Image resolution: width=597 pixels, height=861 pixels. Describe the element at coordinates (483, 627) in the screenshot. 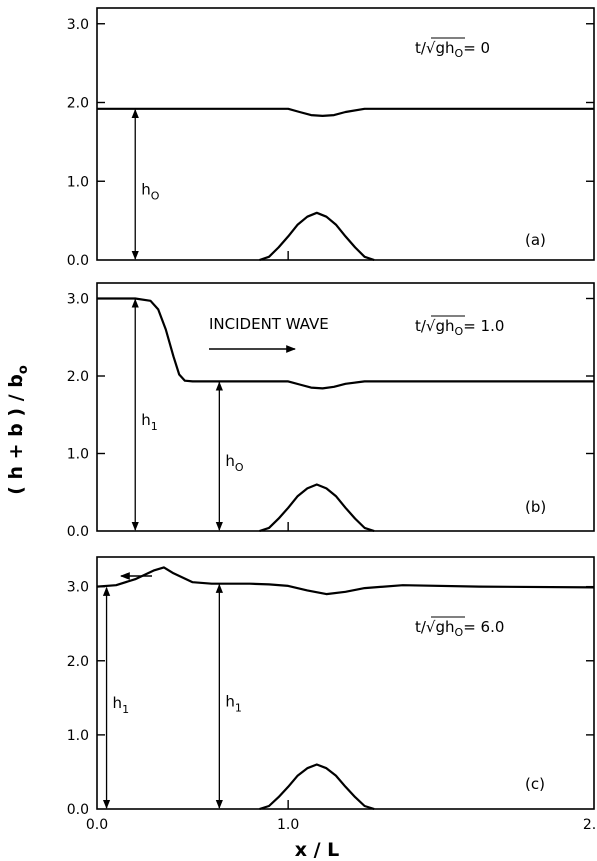

I see `panel-c-time-value: = 6.0` at that location.